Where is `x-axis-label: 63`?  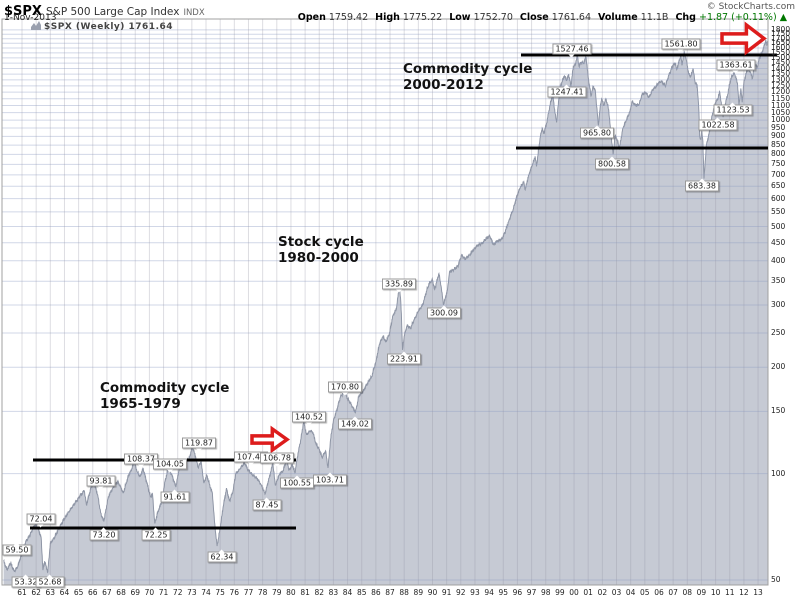 x-axis-label: 63 is located at coordinates (50, 592).